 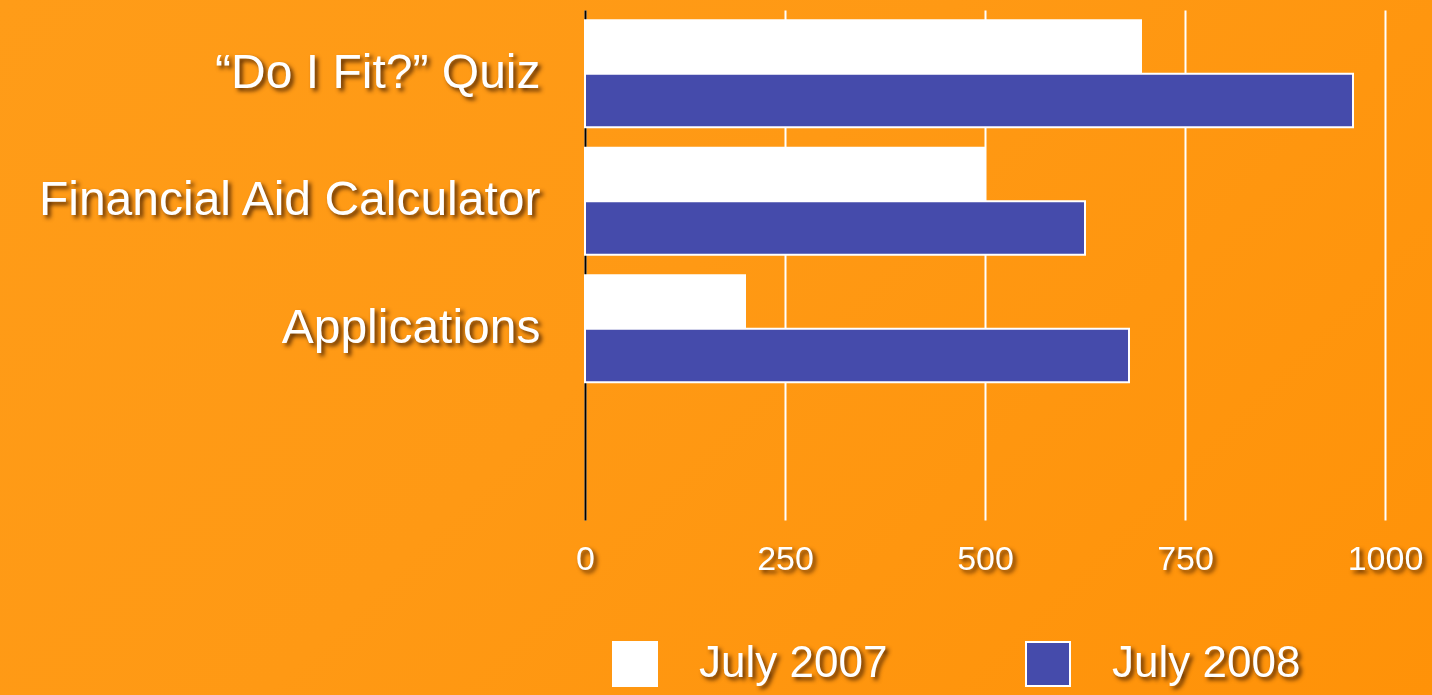 What do you see at coordinates (289, 199) in the screenshot?
I see `y-tick-label: Financial Aid Calculator` at bounding box center [289, 199].